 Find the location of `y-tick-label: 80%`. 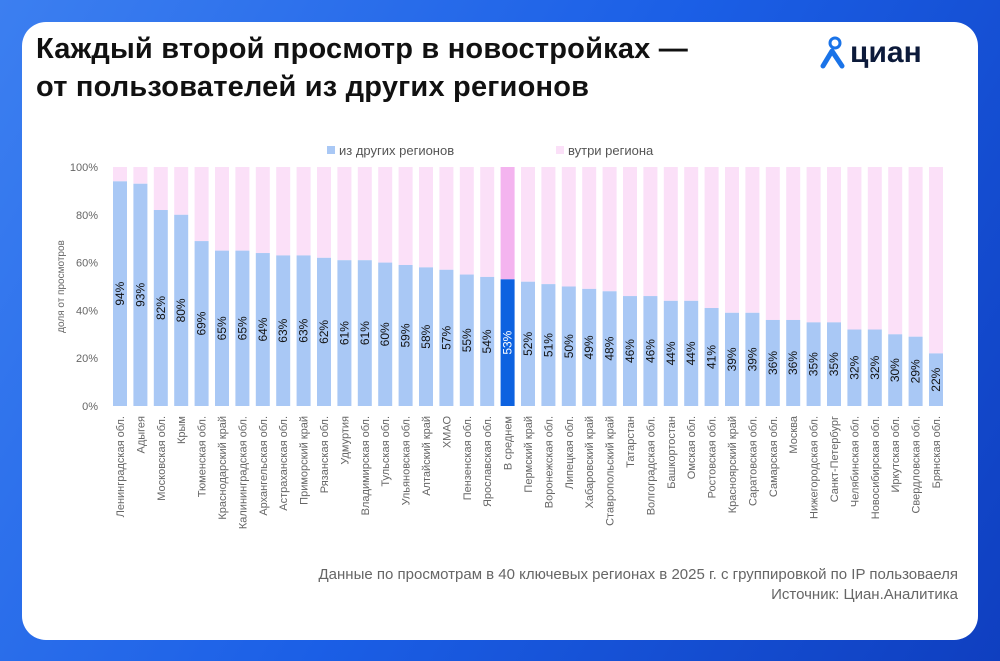

y-tick-label: 80% is located at coordinates (87, 216).